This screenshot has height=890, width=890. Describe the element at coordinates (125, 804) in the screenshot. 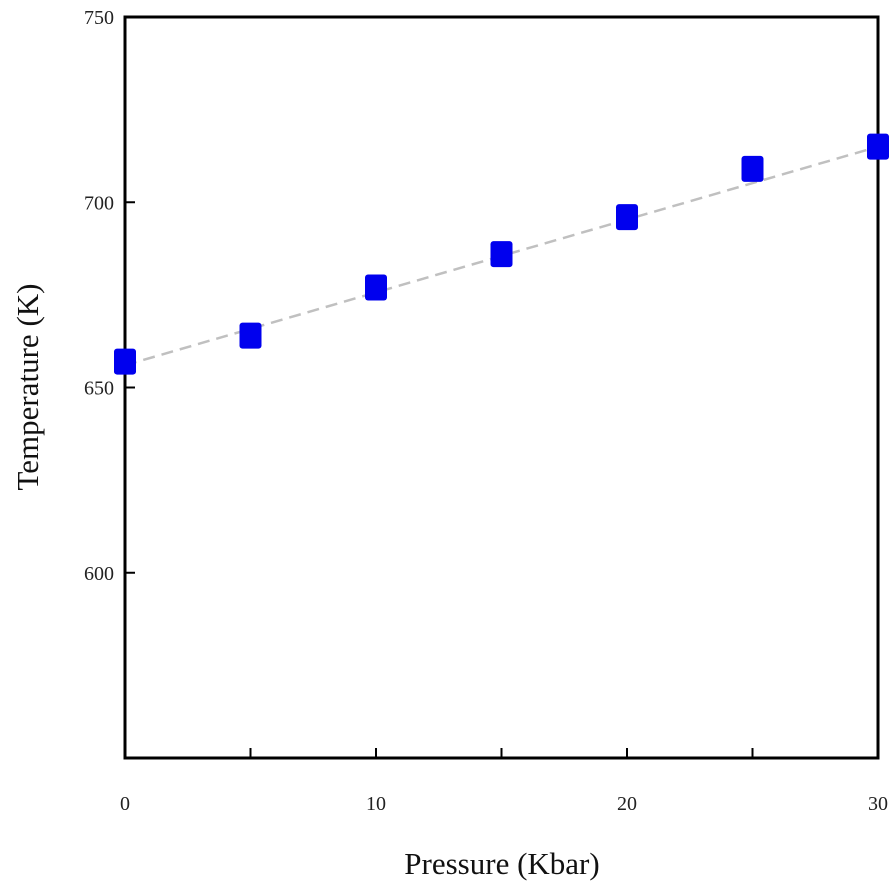

I see `x-tick-label: 0` at that location.